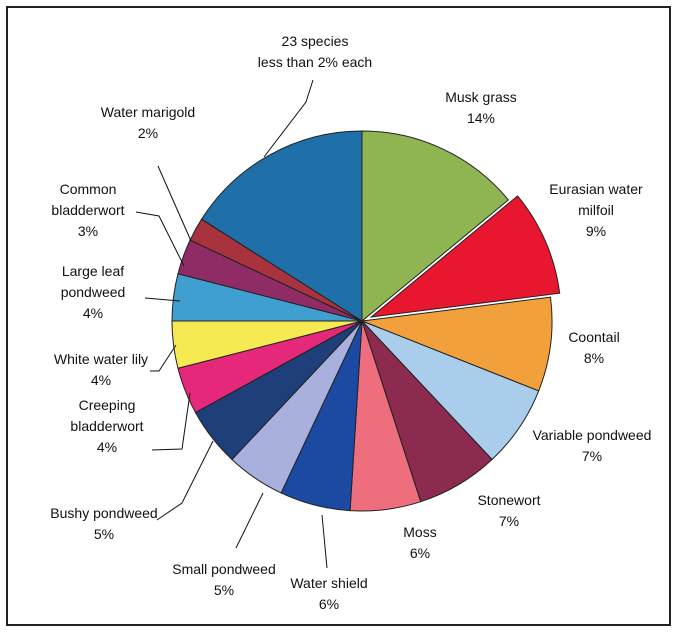  What do you see at coordinates (101, 359) in the screenshot?
I see `label-line: White water lily` at bounding box center [101, 359].